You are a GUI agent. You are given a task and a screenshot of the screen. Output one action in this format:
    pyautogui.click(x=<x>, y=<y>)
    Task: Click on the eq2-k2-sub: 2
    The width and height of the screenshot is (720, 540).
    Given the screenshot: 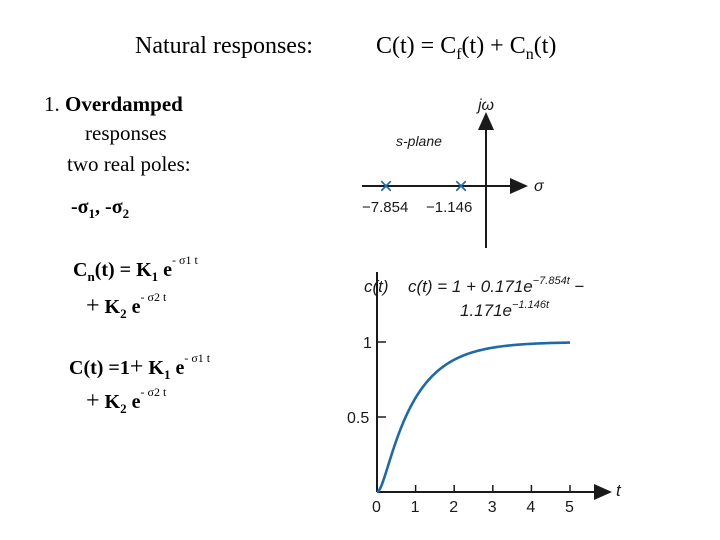 What is the action you would take?
    pyautogui.click(x=123, y=408)
    